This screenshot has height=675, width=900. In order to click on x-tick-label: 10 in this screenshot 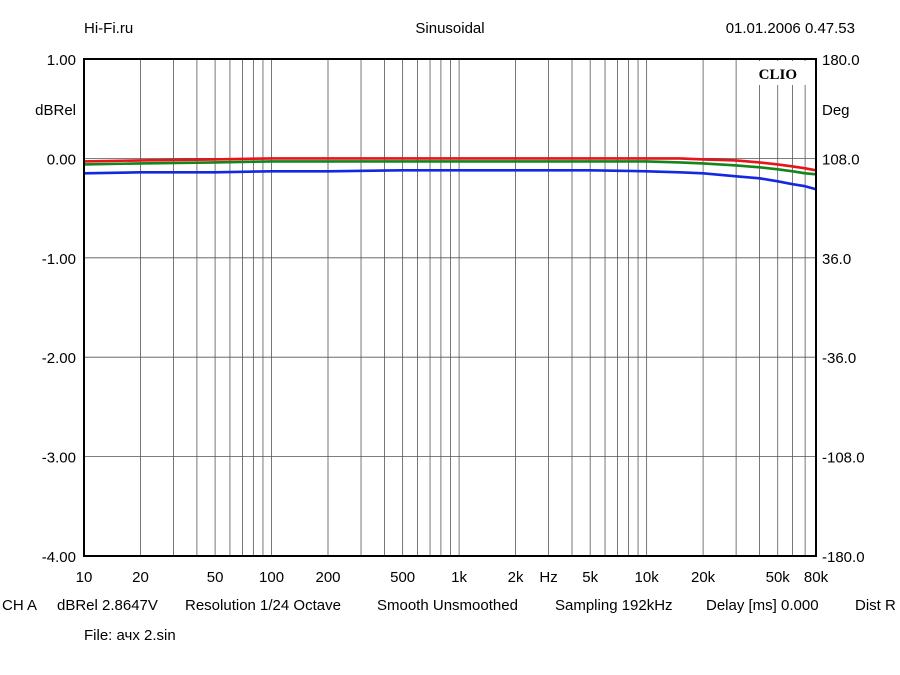, I will do `click(84, 577)`.